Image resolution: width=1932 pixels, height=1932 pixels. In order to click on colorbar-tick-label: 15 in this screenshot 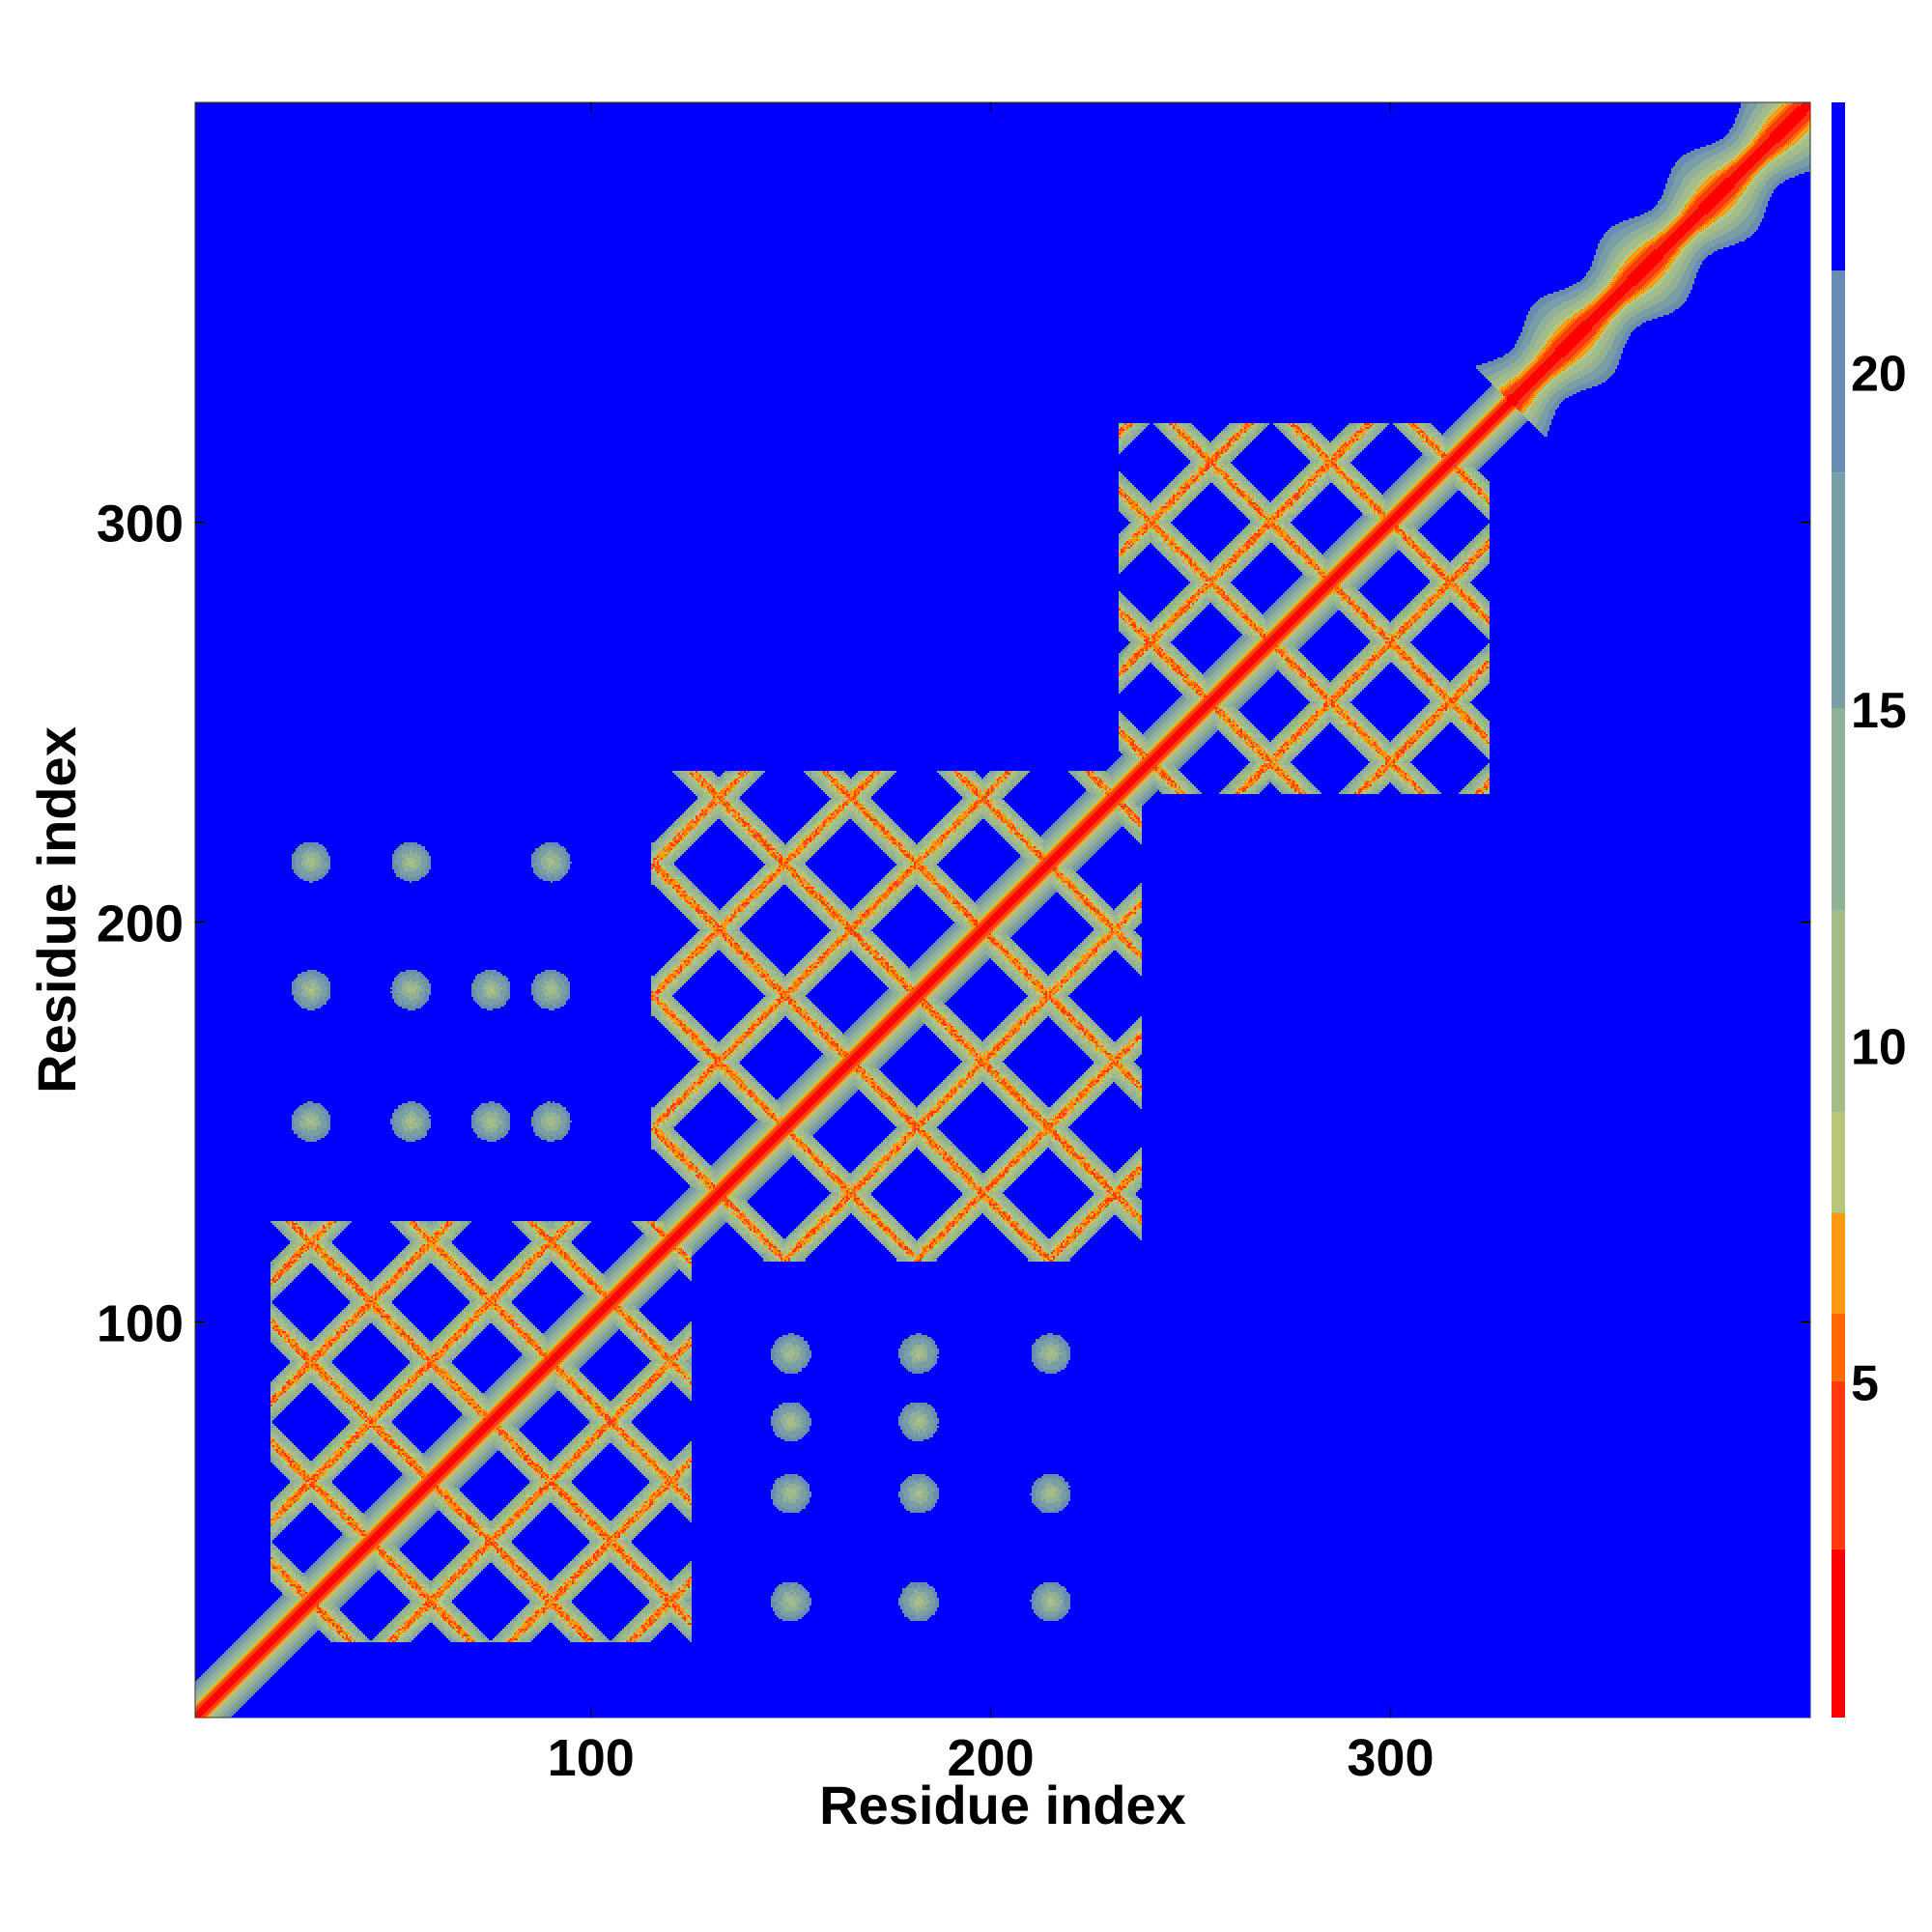, I will do `click(1879, 711)`.